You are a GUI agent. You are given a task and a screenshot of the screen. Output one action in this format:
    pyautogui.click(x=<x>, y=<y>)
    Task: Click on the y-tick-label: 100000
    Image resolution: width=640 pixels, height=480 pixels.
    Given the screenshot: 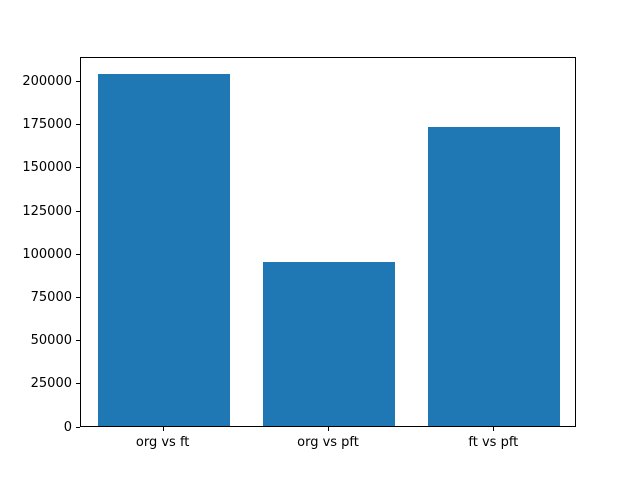 What is the action you would take?
    pyautogui.click(x=47, y=254)
    